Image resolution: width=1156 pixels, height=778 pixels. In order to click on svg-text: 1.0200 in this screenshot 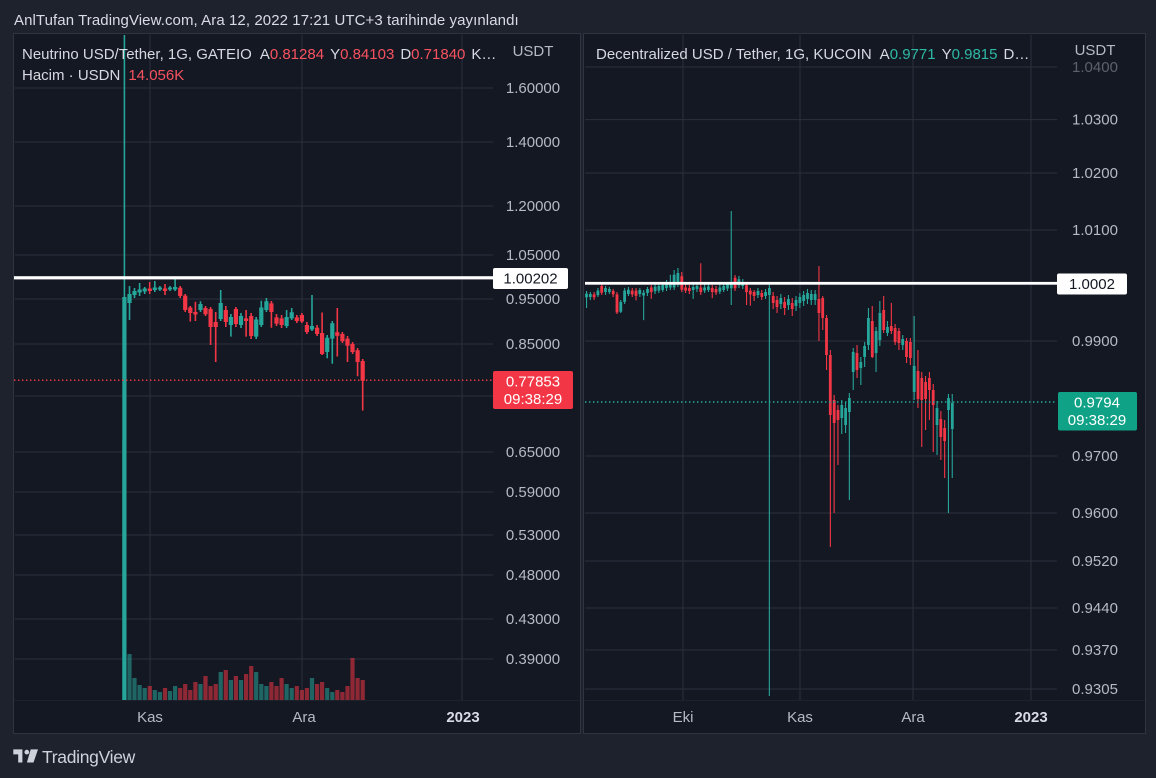, I will do `click(1095, 173)`.